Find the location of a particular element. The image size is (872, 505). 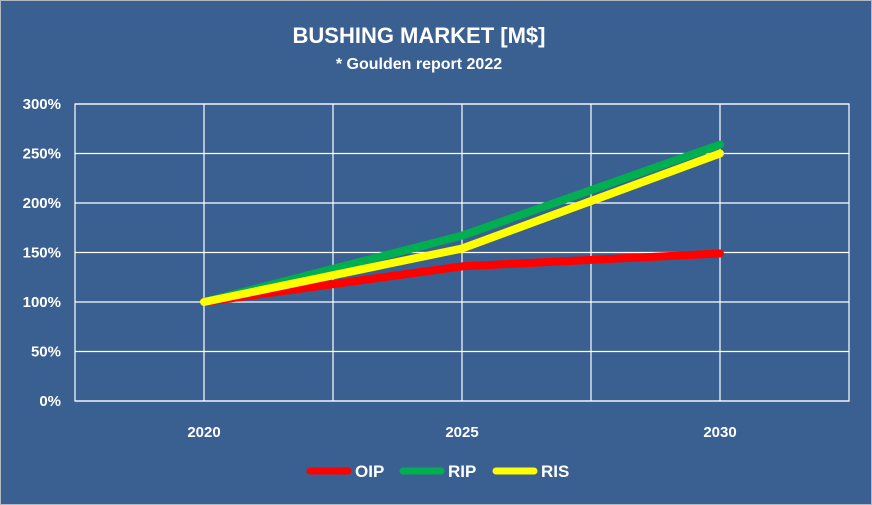

x-tick-label: 2025 is located at coordinates (461, 432).